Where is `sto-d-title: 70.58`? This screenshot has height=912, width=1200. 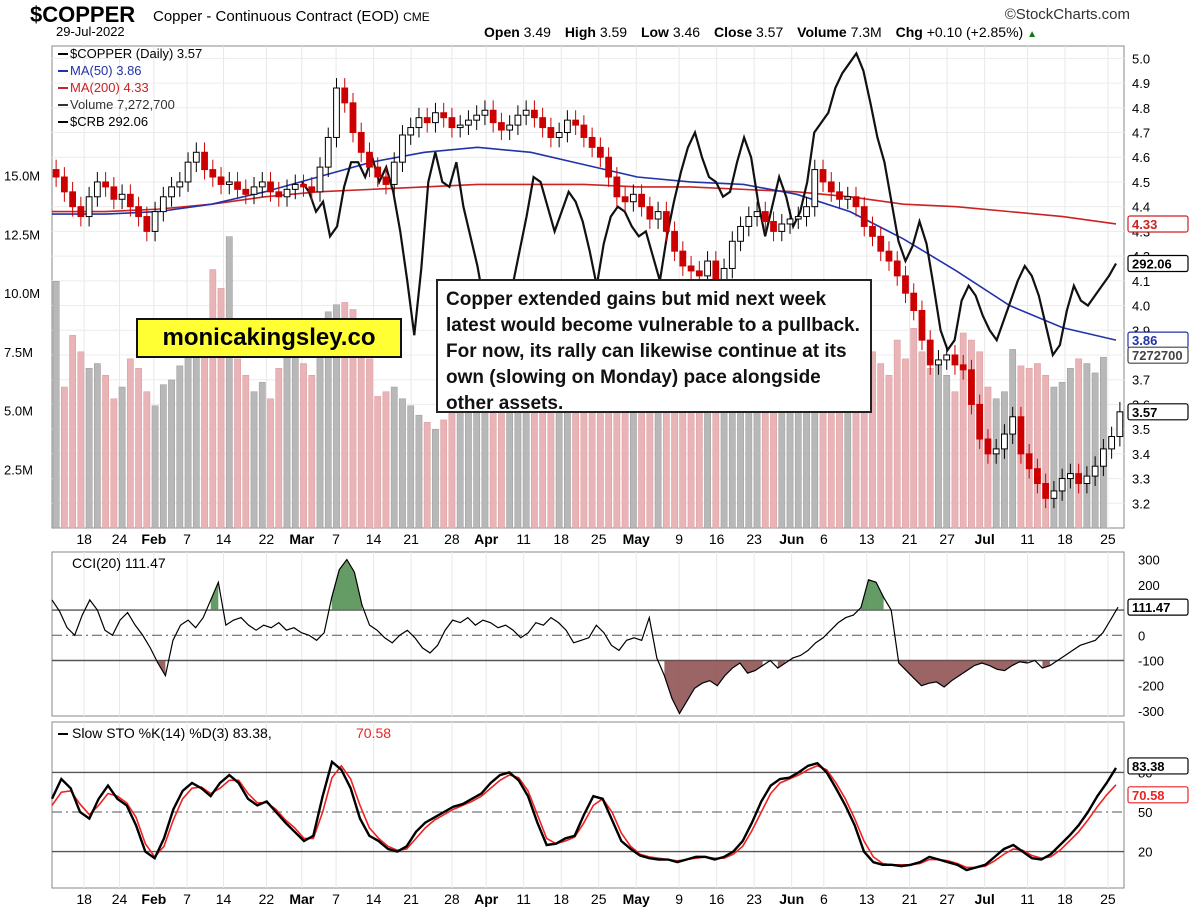 sto-d-title: 70.58 is located at coordinates (373, 733).